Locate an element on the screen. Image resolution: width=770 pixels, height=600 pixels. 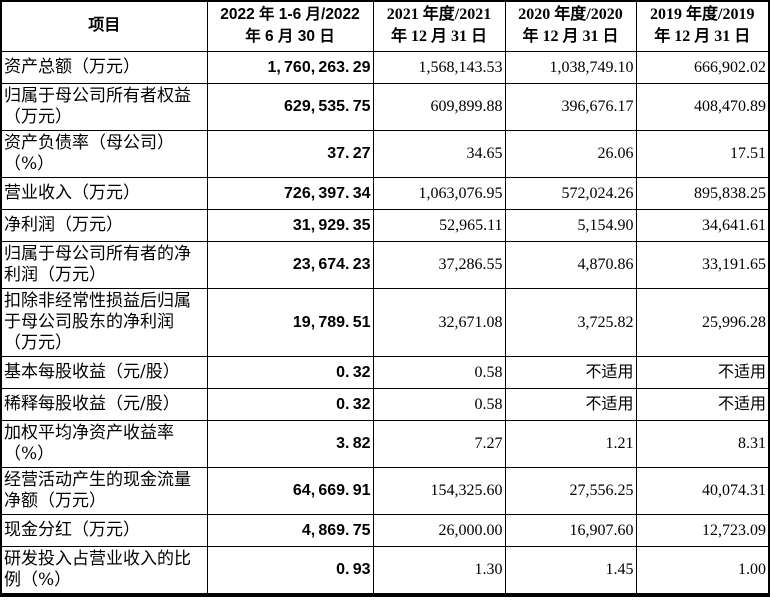
value-cell: 408,470.89 is located at coordinates (702, 106).